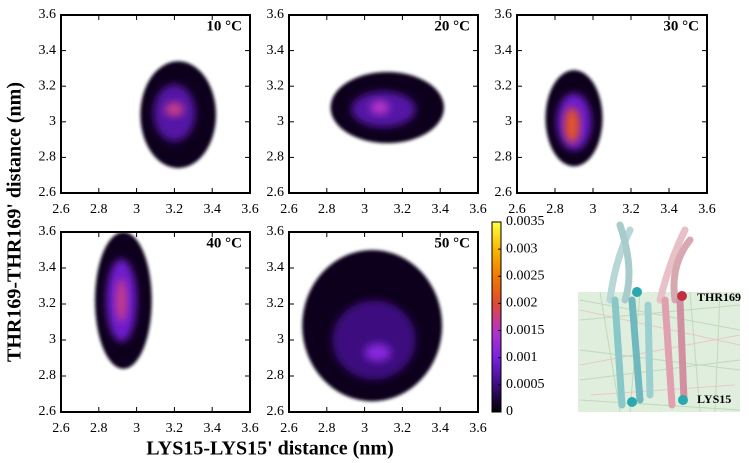  I want to click on panel-label: 50 °C, so click(452, 243).